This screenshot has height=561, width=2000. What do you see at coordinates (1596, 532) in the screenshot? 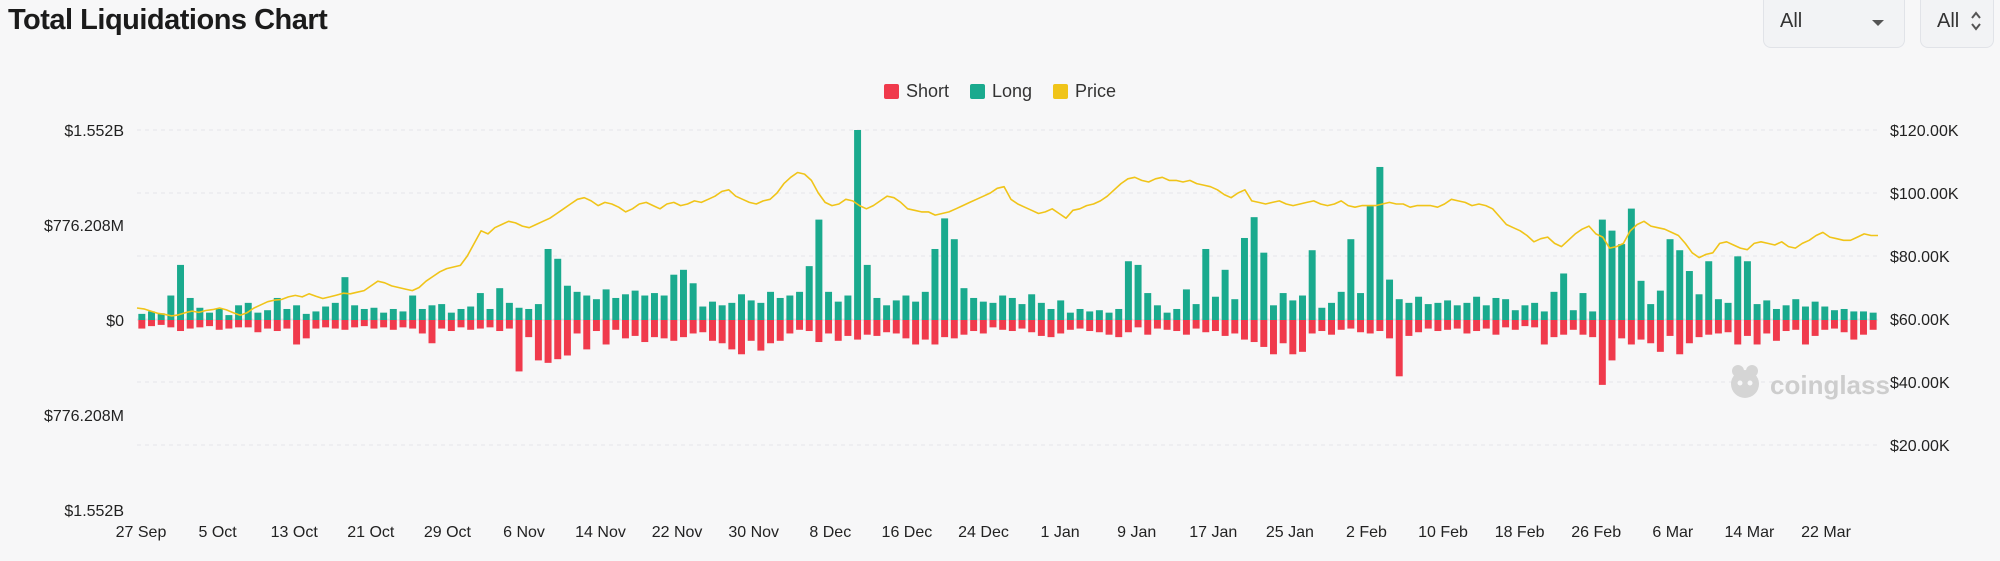
I see `x-axis-tick: 26 Feb` at bounding box center [1596, 532].